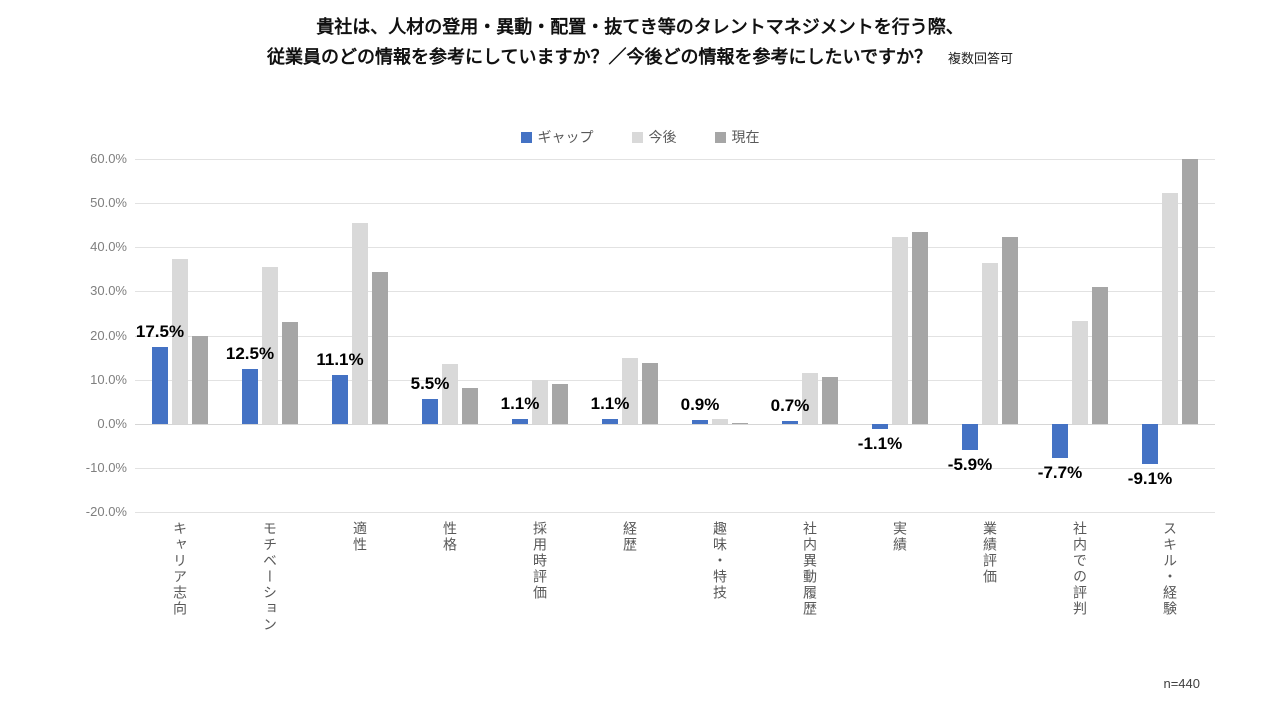 Image resolution: width=1280 pixels, height=720 pixels. What do you see at coordinates (880, 443) in the screenshot?
I see `data-label-gap: -1.1%` at bounding box center [880, 443].